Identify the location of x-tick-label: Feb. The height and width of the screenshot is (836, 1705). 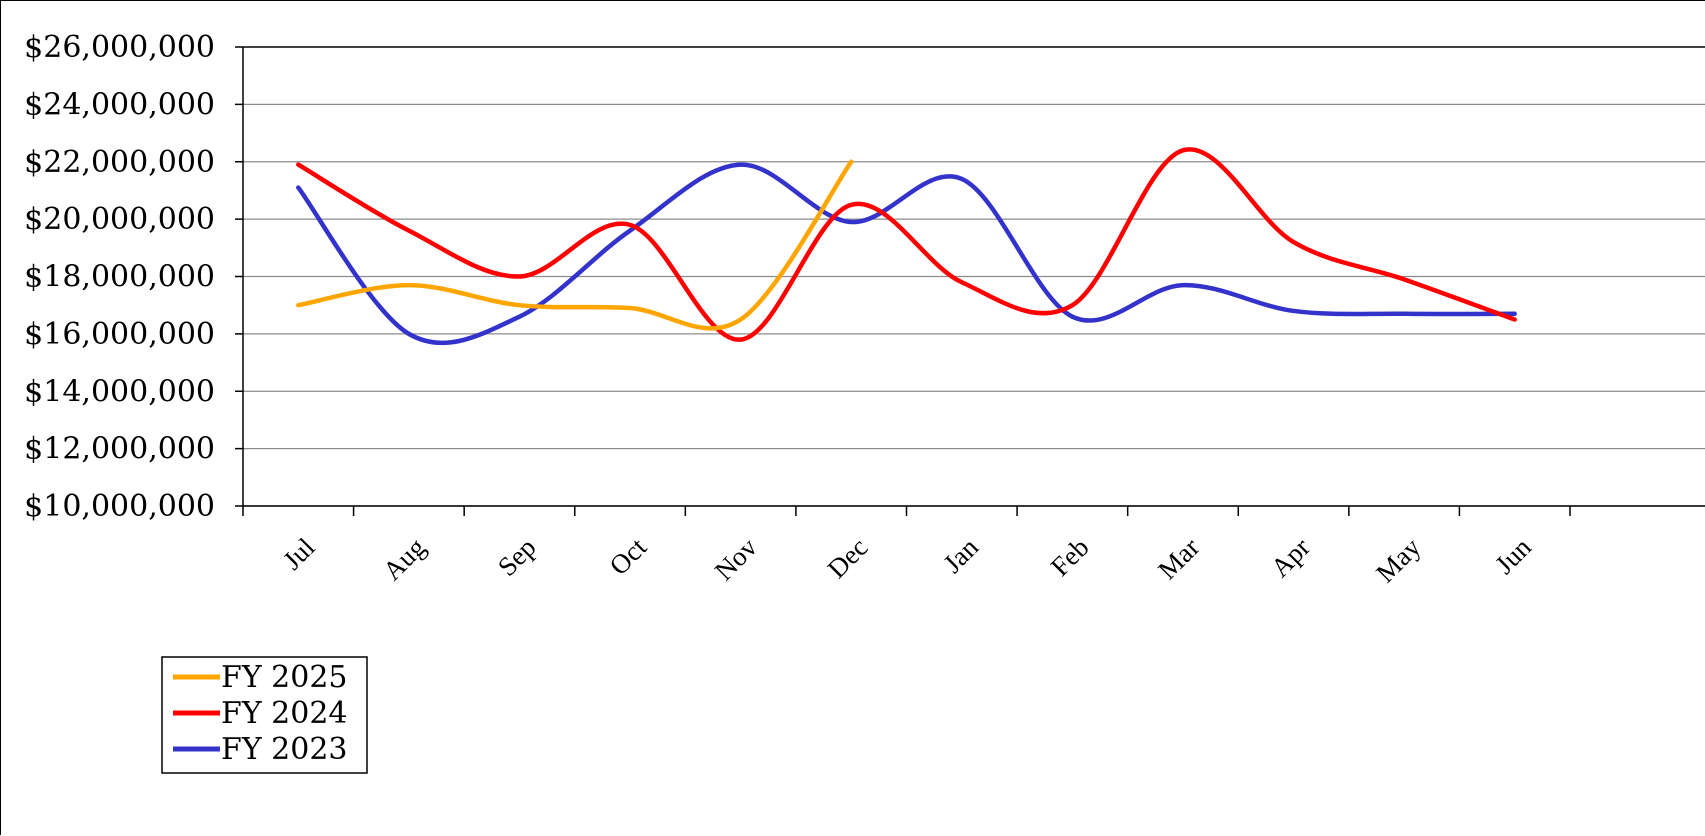
(1070, 557).